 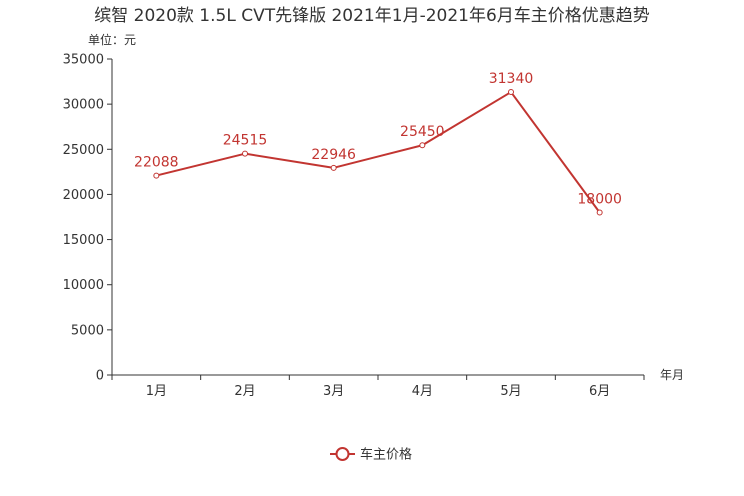 I want to click on x-tick-label: 3月, so click(x=333, y=391).